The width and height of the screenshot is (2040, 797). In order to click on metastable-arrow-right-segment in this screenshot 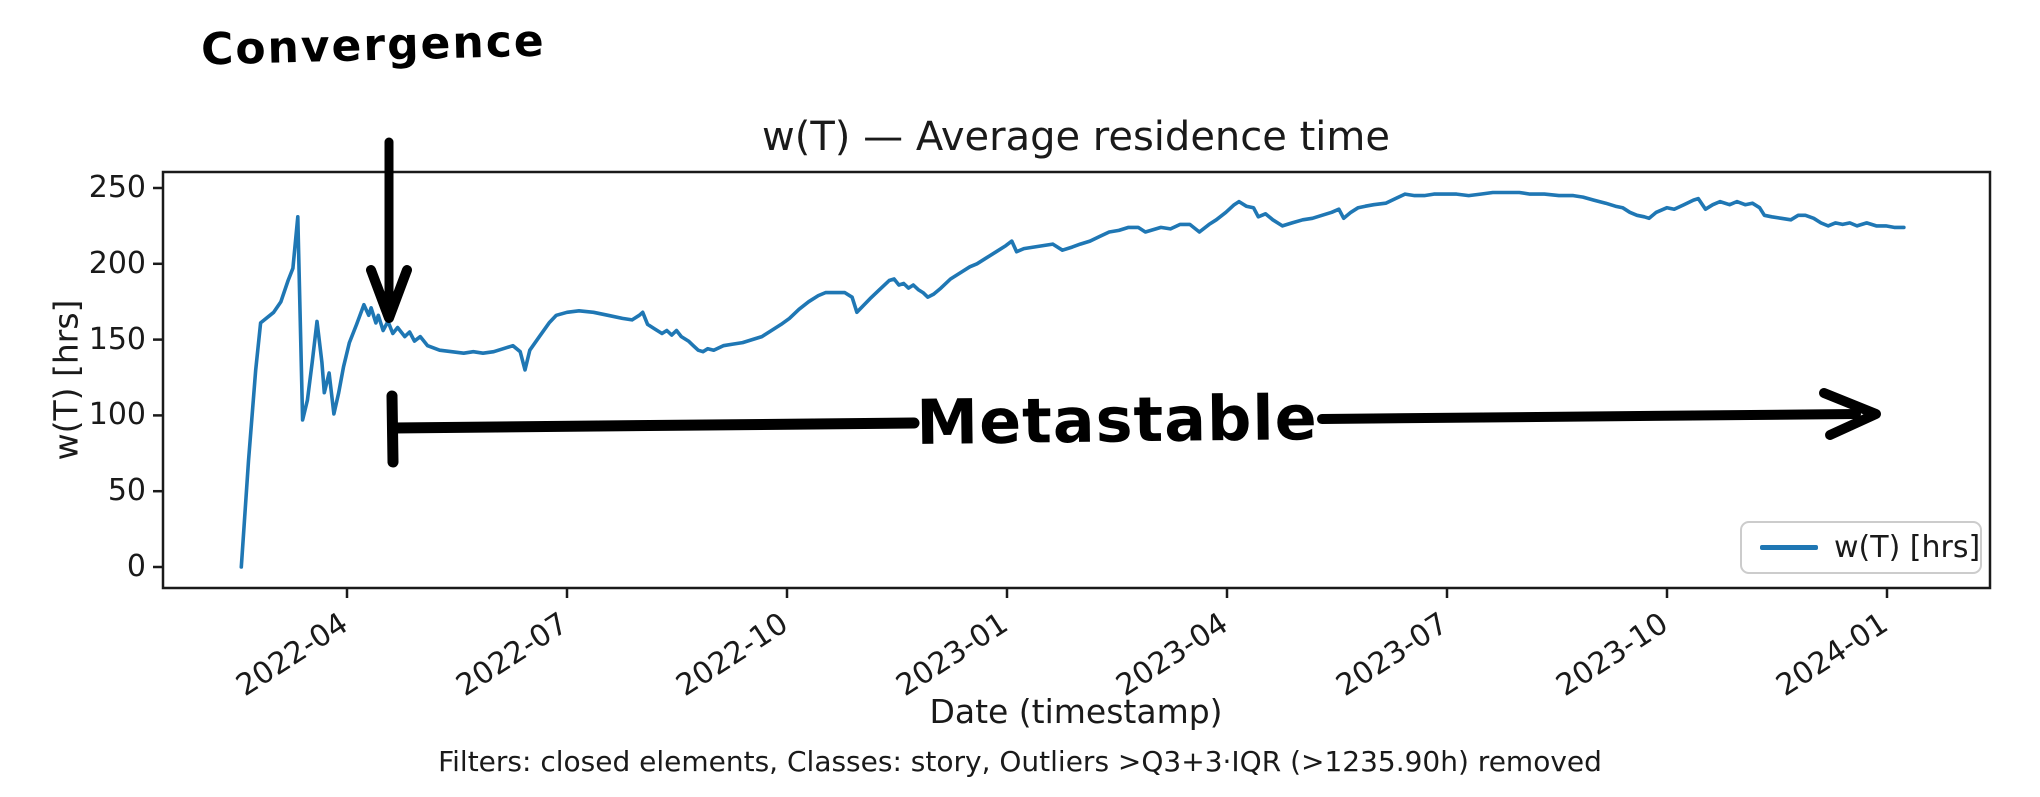, I will do `click(1589, 416)`.